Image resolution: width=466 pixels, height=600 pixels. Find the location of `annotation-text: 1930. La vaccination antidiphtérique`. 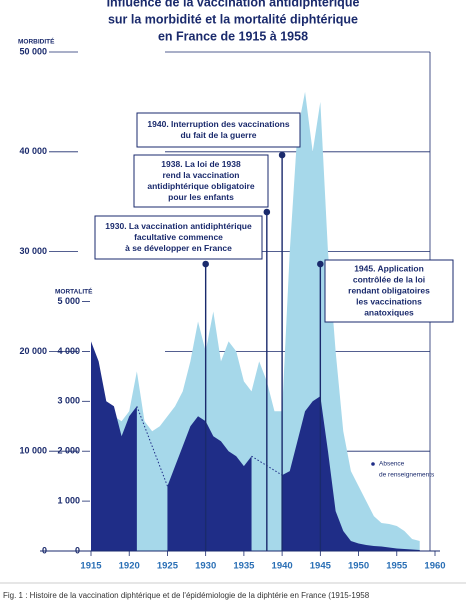

annotation-text: 1930. La vaccination antidiphtérique is located at coordinates (178, 226).